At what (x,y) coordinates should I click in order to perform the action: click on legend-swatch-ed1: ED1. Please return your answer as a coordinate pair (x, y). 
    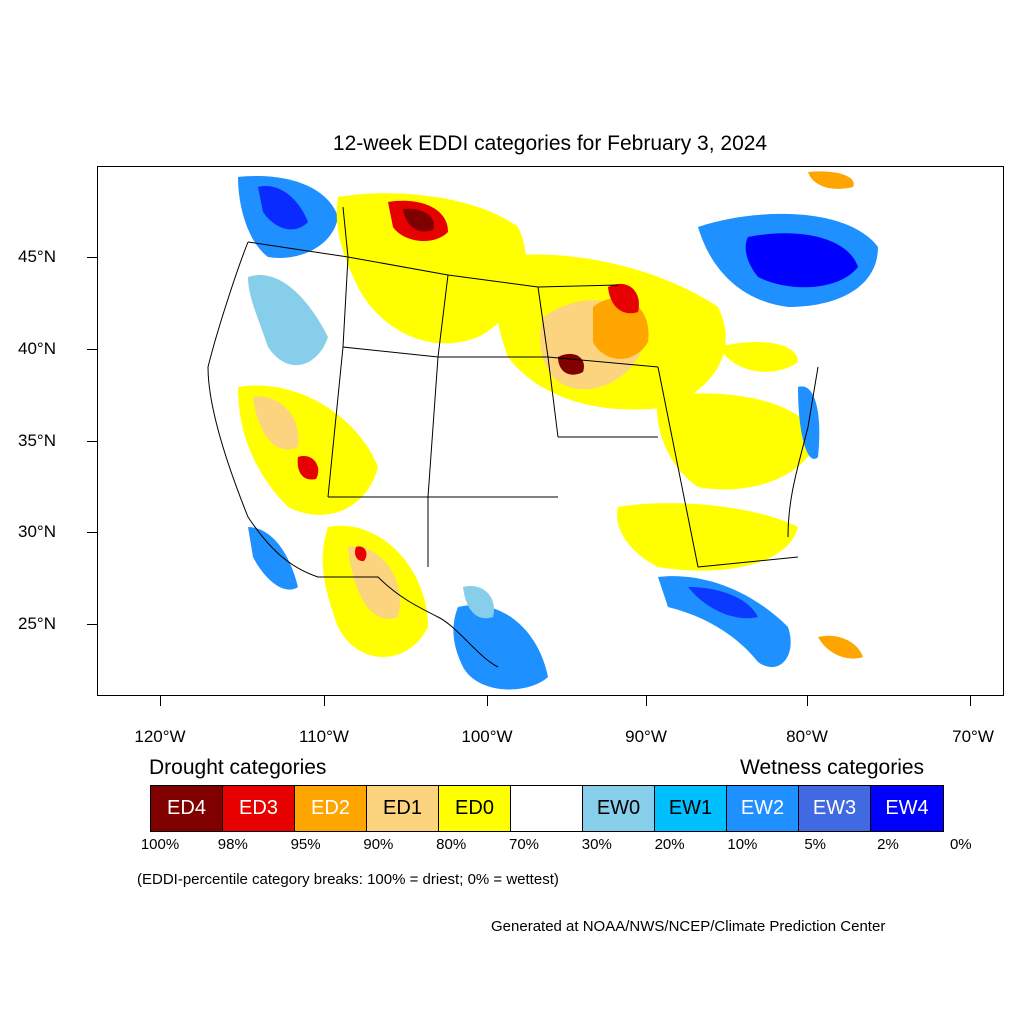
    Looking at the image, I should click on (403, 808).